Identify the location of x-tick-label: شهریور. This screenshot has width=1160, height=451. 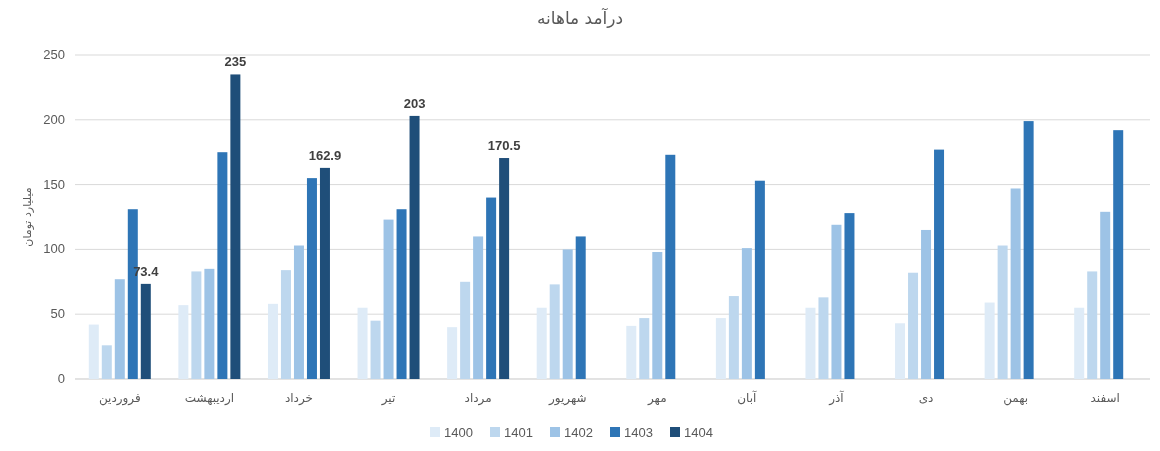
(567, 398).